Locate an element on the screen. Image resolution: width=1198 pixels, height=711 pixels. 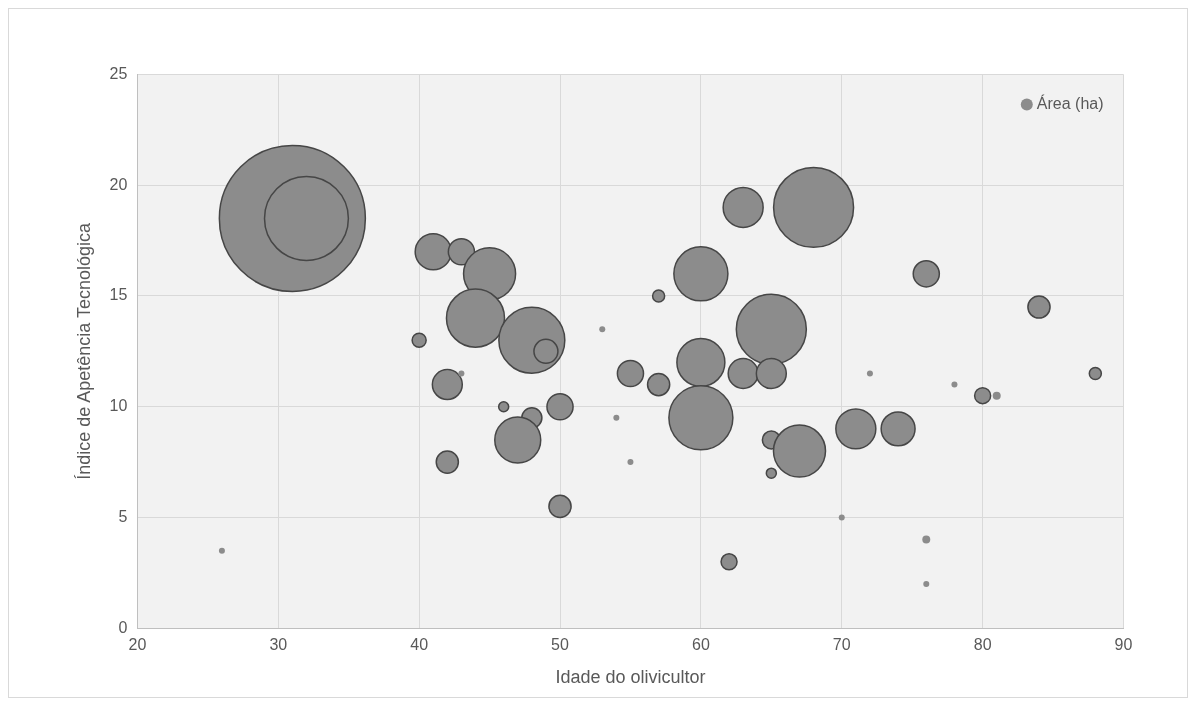
x-tick-label: 30 is located at coordinates (278, 645).